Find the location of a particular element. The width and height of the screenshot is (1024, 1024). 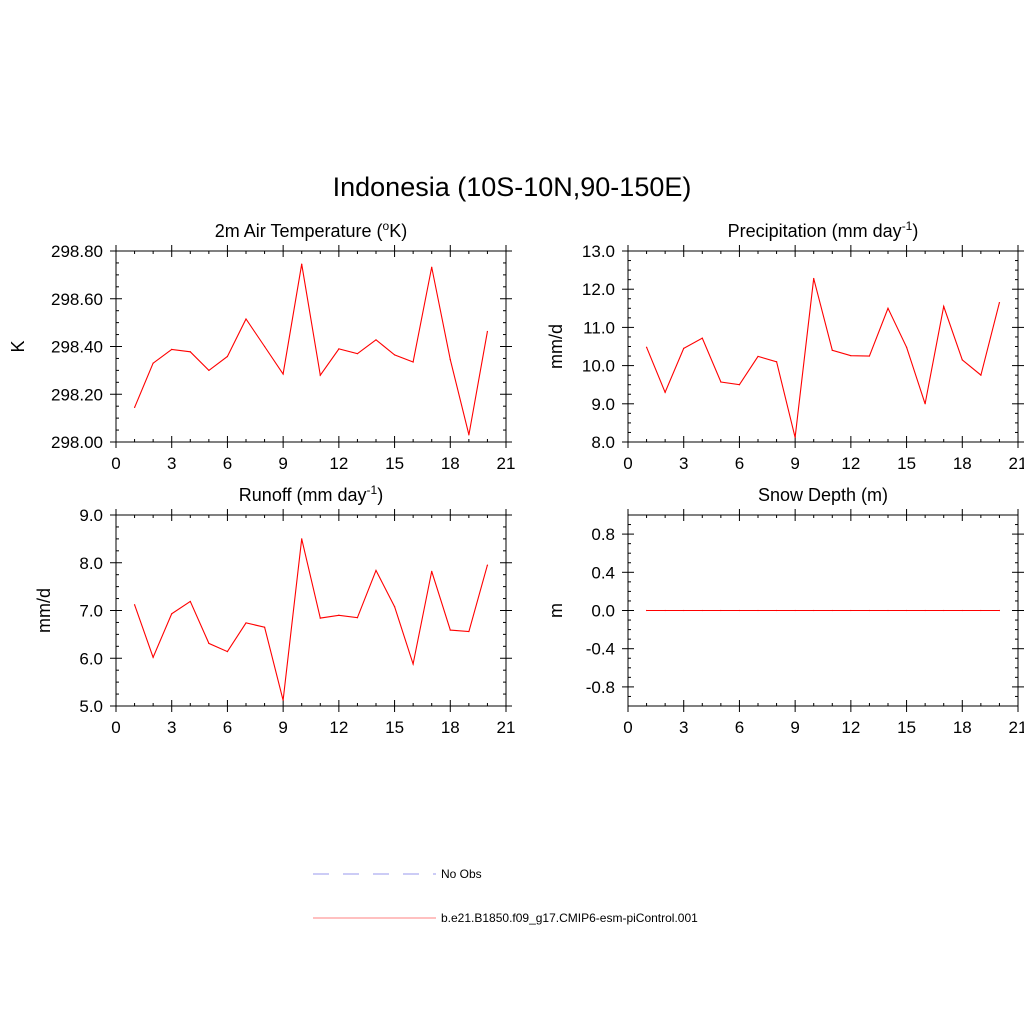

panel-title-superscript: o is located at coordinates (386, 226).